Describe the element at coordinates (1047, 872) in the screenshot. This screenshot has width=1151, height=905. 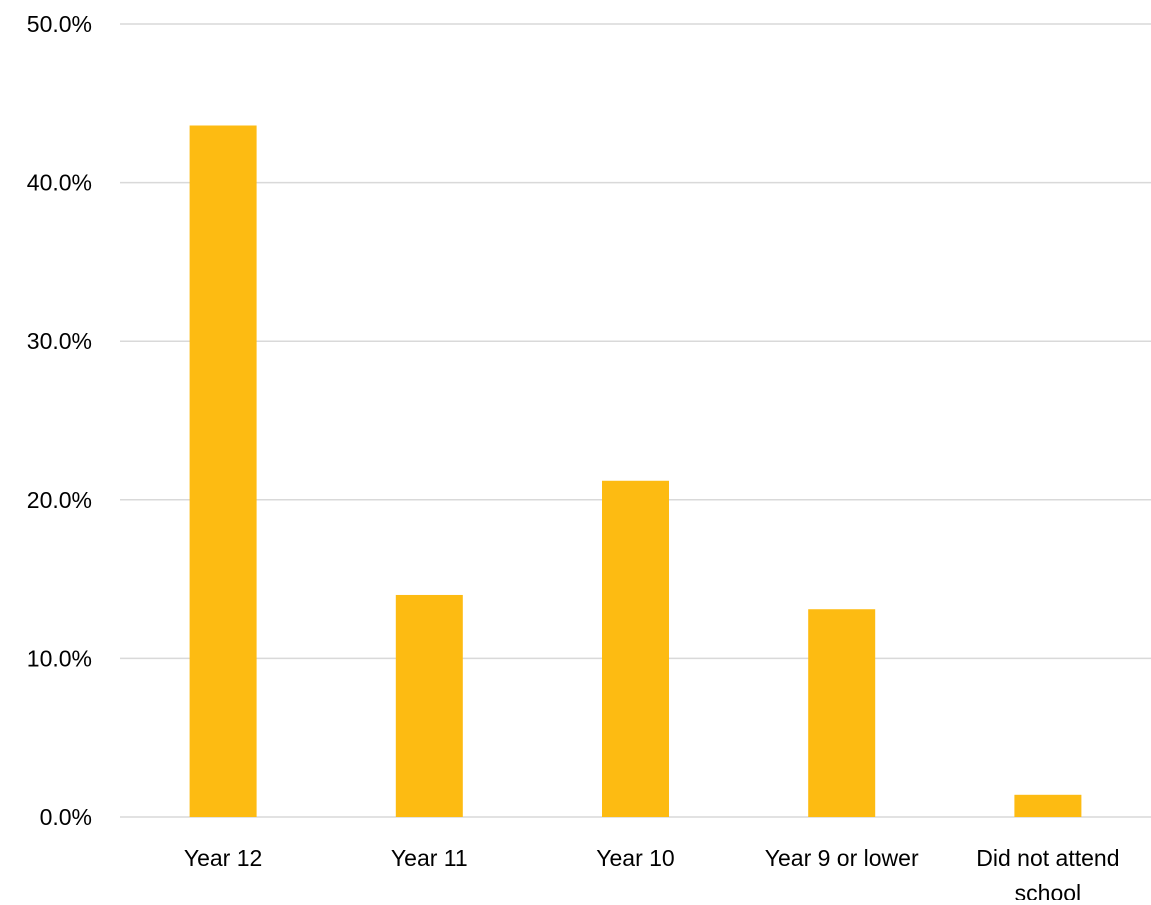
I see `x-tick-label: Did not attend school` at that location.